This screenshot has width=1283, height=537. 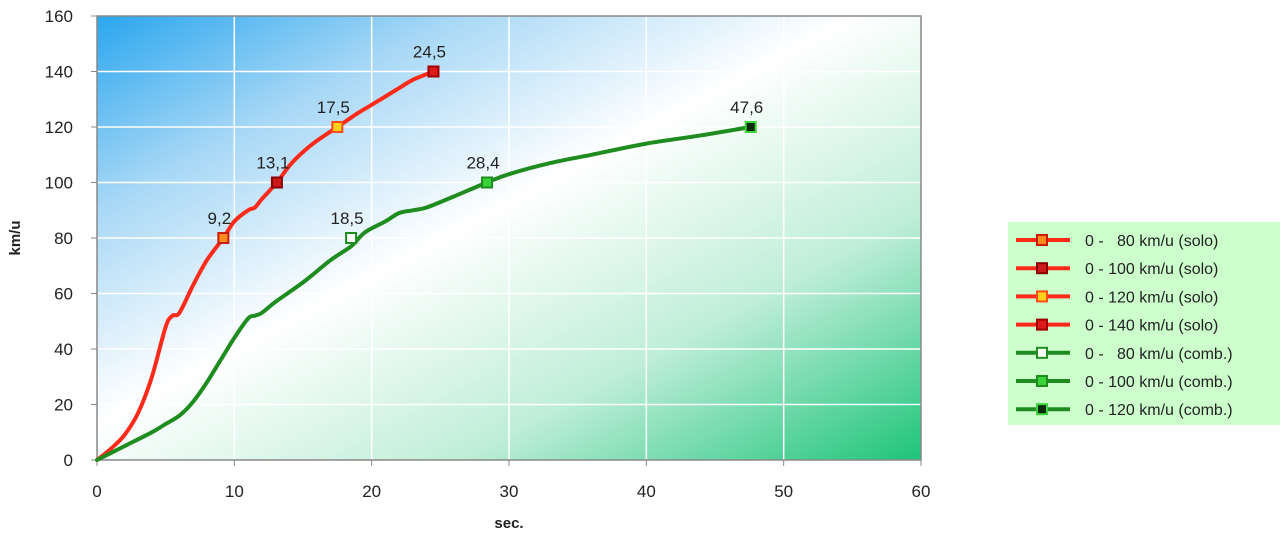 What do you see at coordinates (1159, 410) in the screenshot?
I see `legend-label-6: 0 - 120 km/u (comb.)` at bounding box center [1159, 410].